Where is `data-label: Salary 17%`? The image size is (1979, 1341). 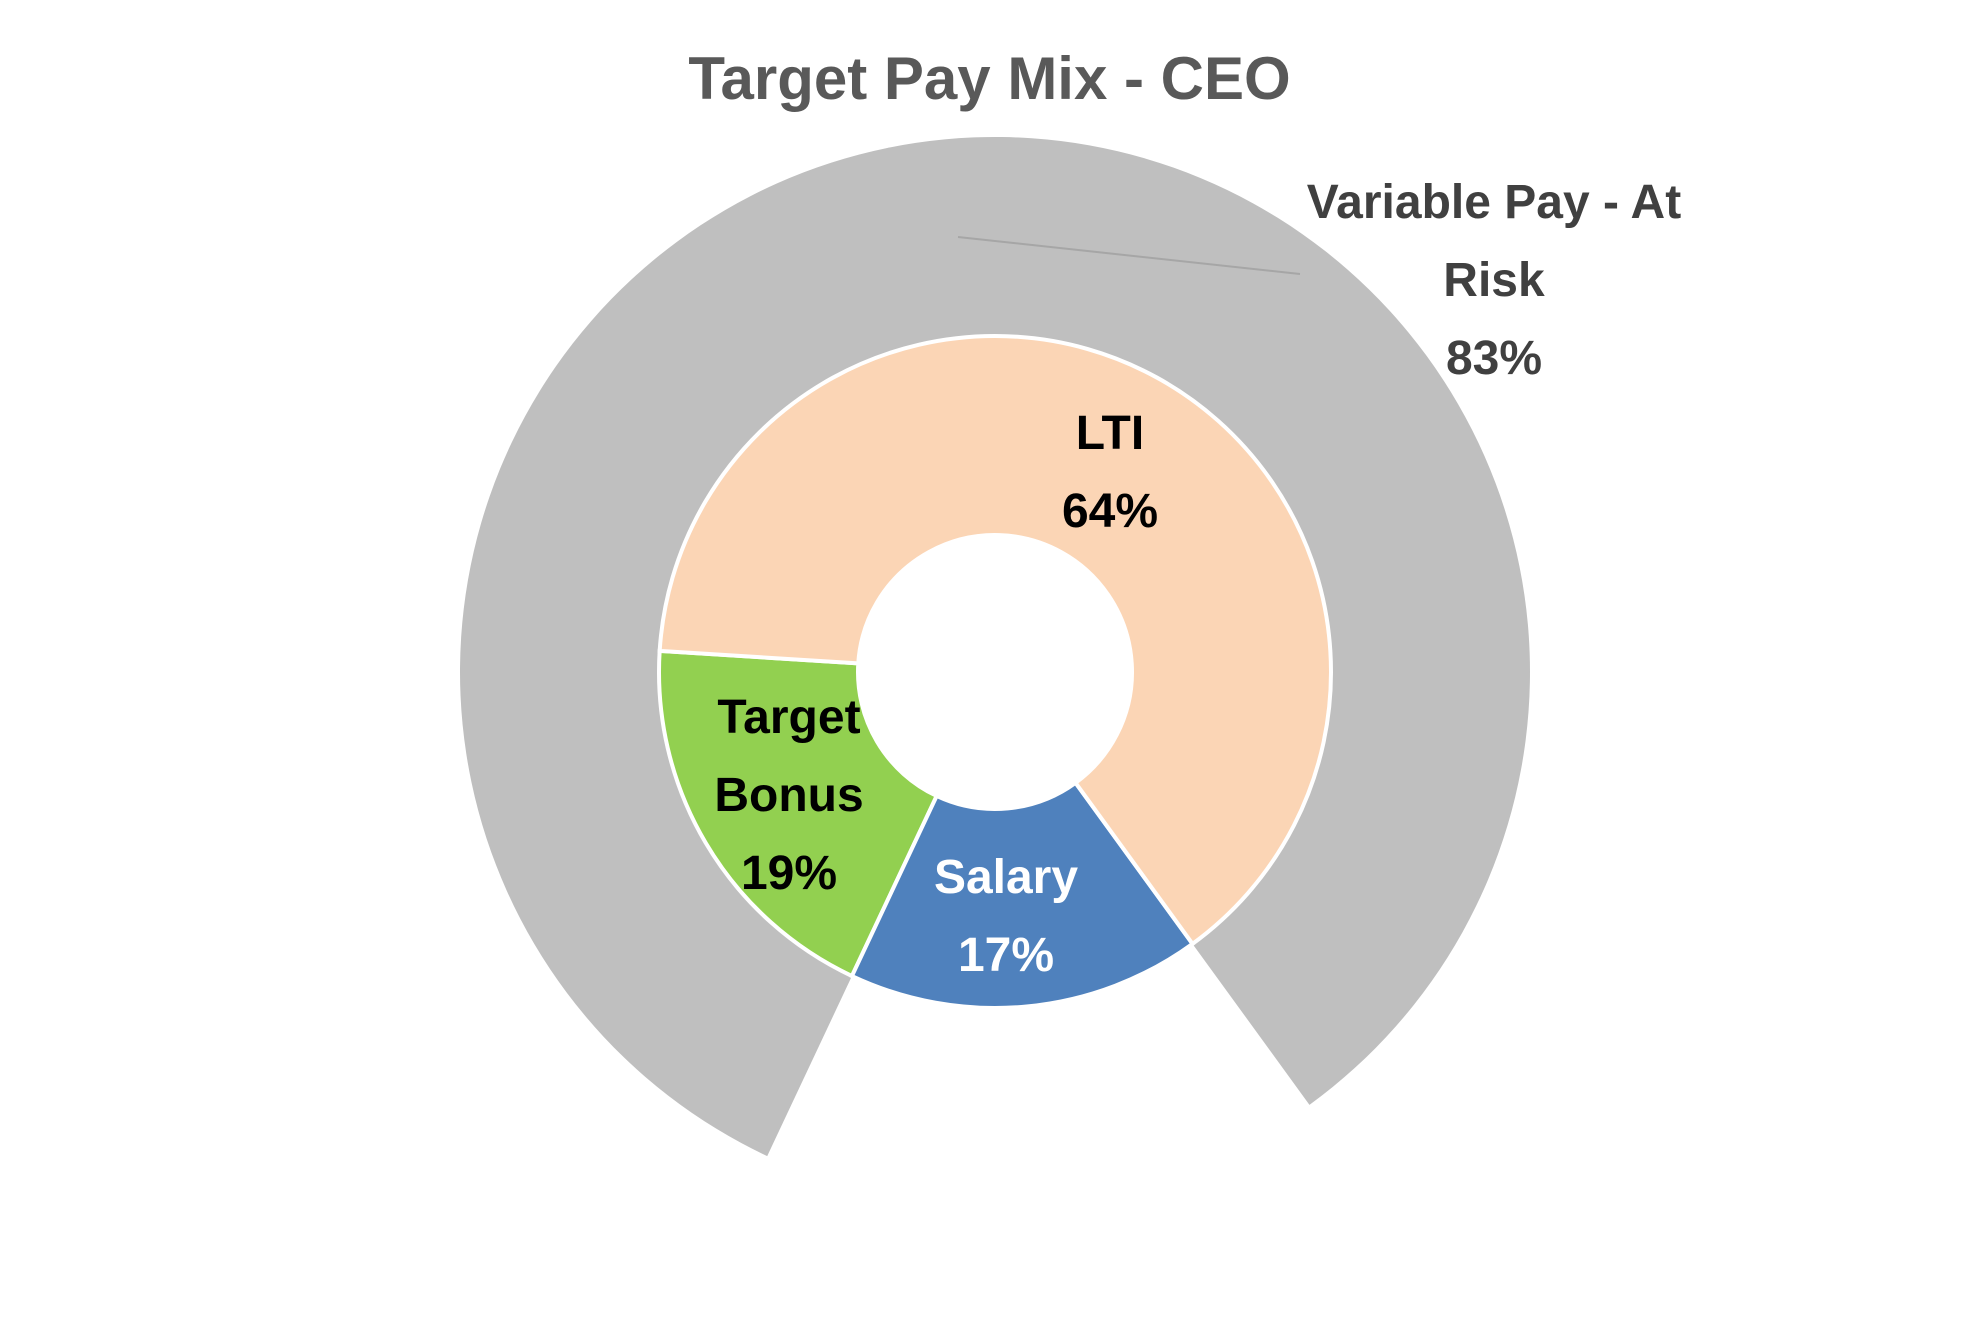 data-label: Salary 17% is located at coordinates (1006, 917).